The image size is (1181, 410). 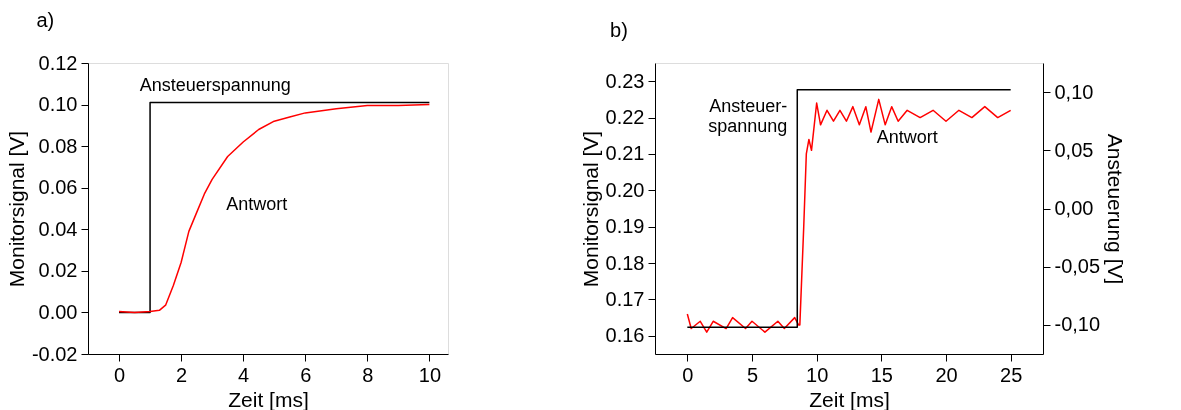 What do you see at coordinates (58, 270) in the screenshot?
I see `y-tick-label: 0.02` at bounding box center [58, 270].